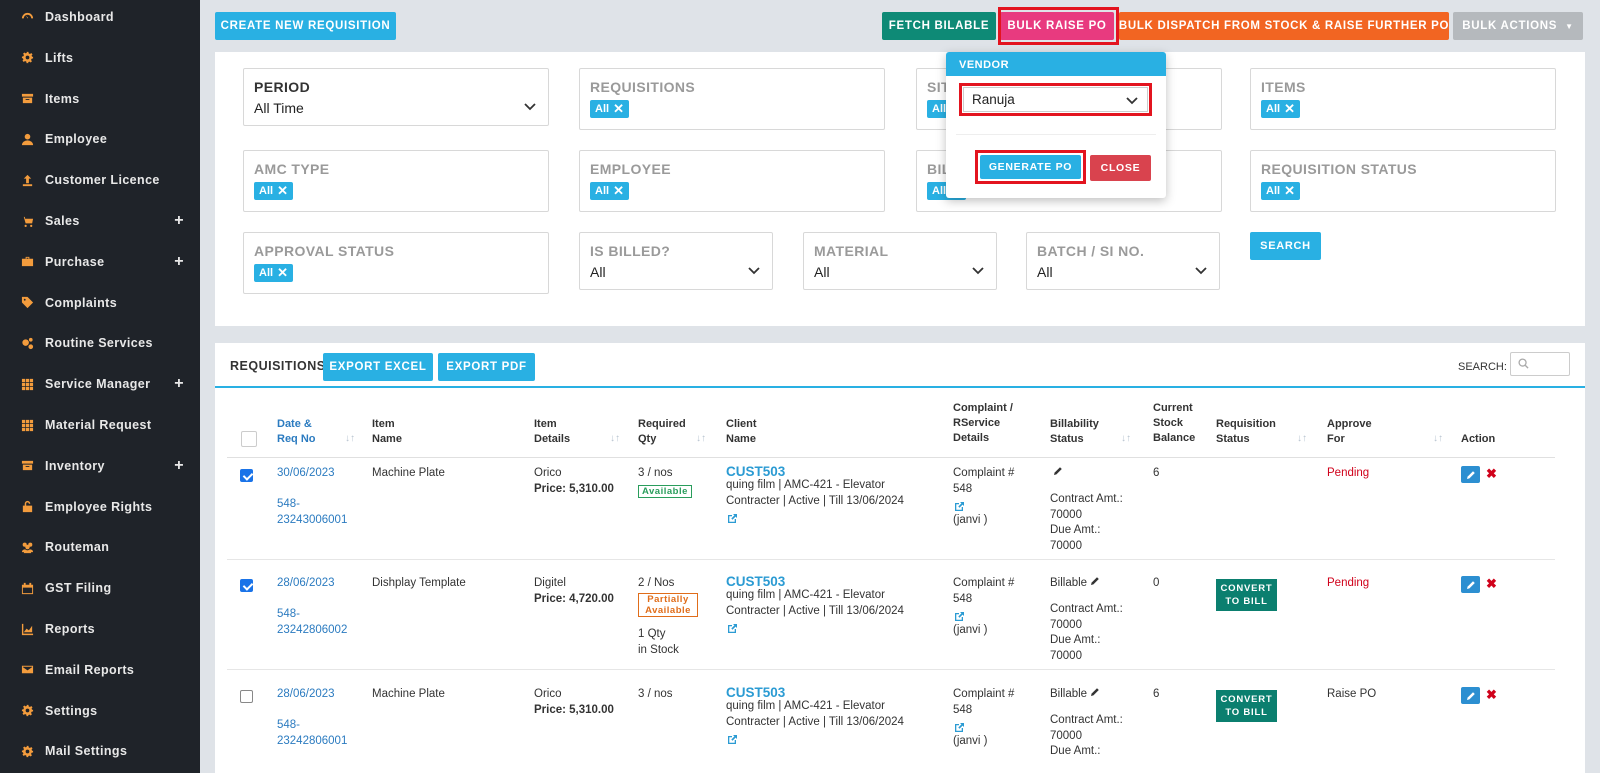 The height and width of the screenshot is (773, 1600). I want to click on bulk-actions-dropdown: BULK ACTIONS ▼, so click(1518, 26).